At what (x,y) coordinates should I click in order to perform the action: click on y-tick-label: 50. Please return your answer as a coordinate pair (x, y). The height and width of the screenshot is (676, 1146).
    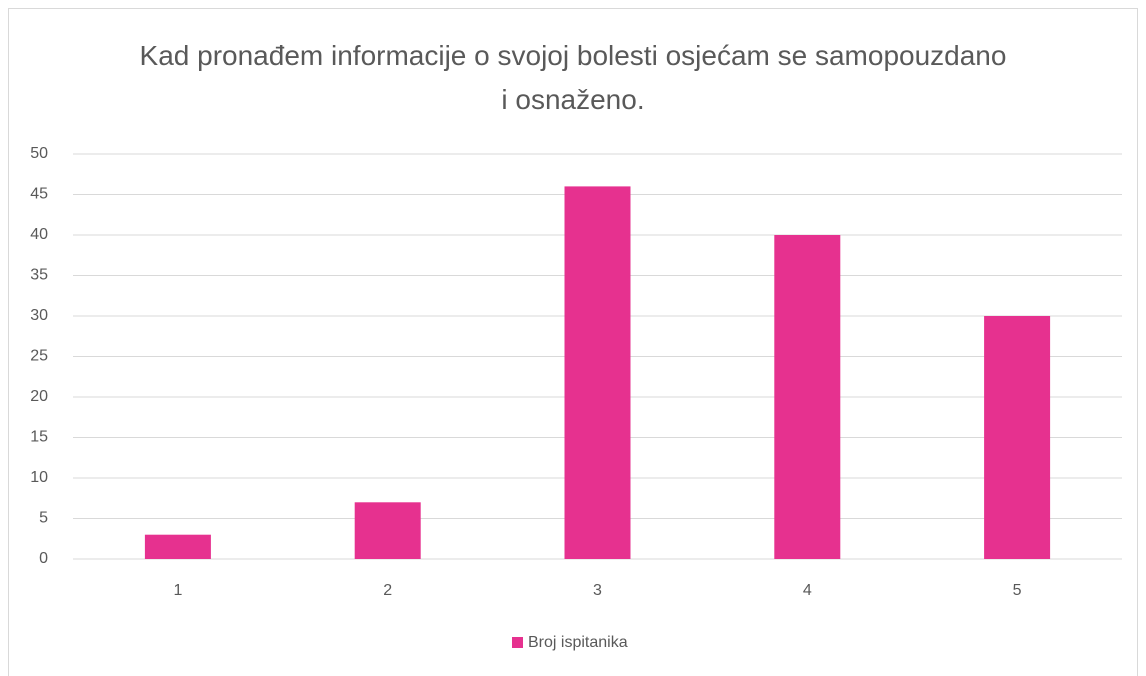
    Looking at the image, I should click on (39, 153).